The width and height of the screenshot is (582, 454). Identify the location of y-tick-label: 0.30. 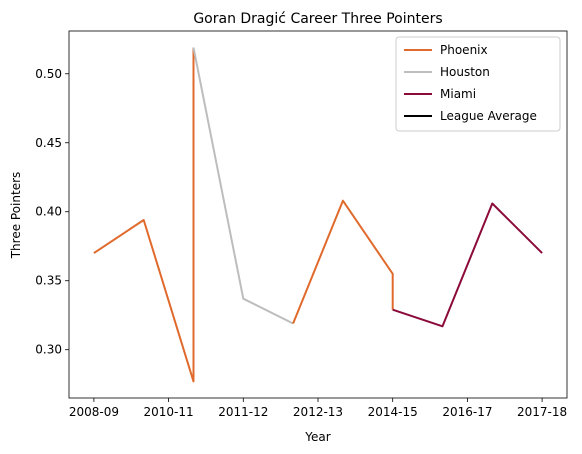
(48, 350).